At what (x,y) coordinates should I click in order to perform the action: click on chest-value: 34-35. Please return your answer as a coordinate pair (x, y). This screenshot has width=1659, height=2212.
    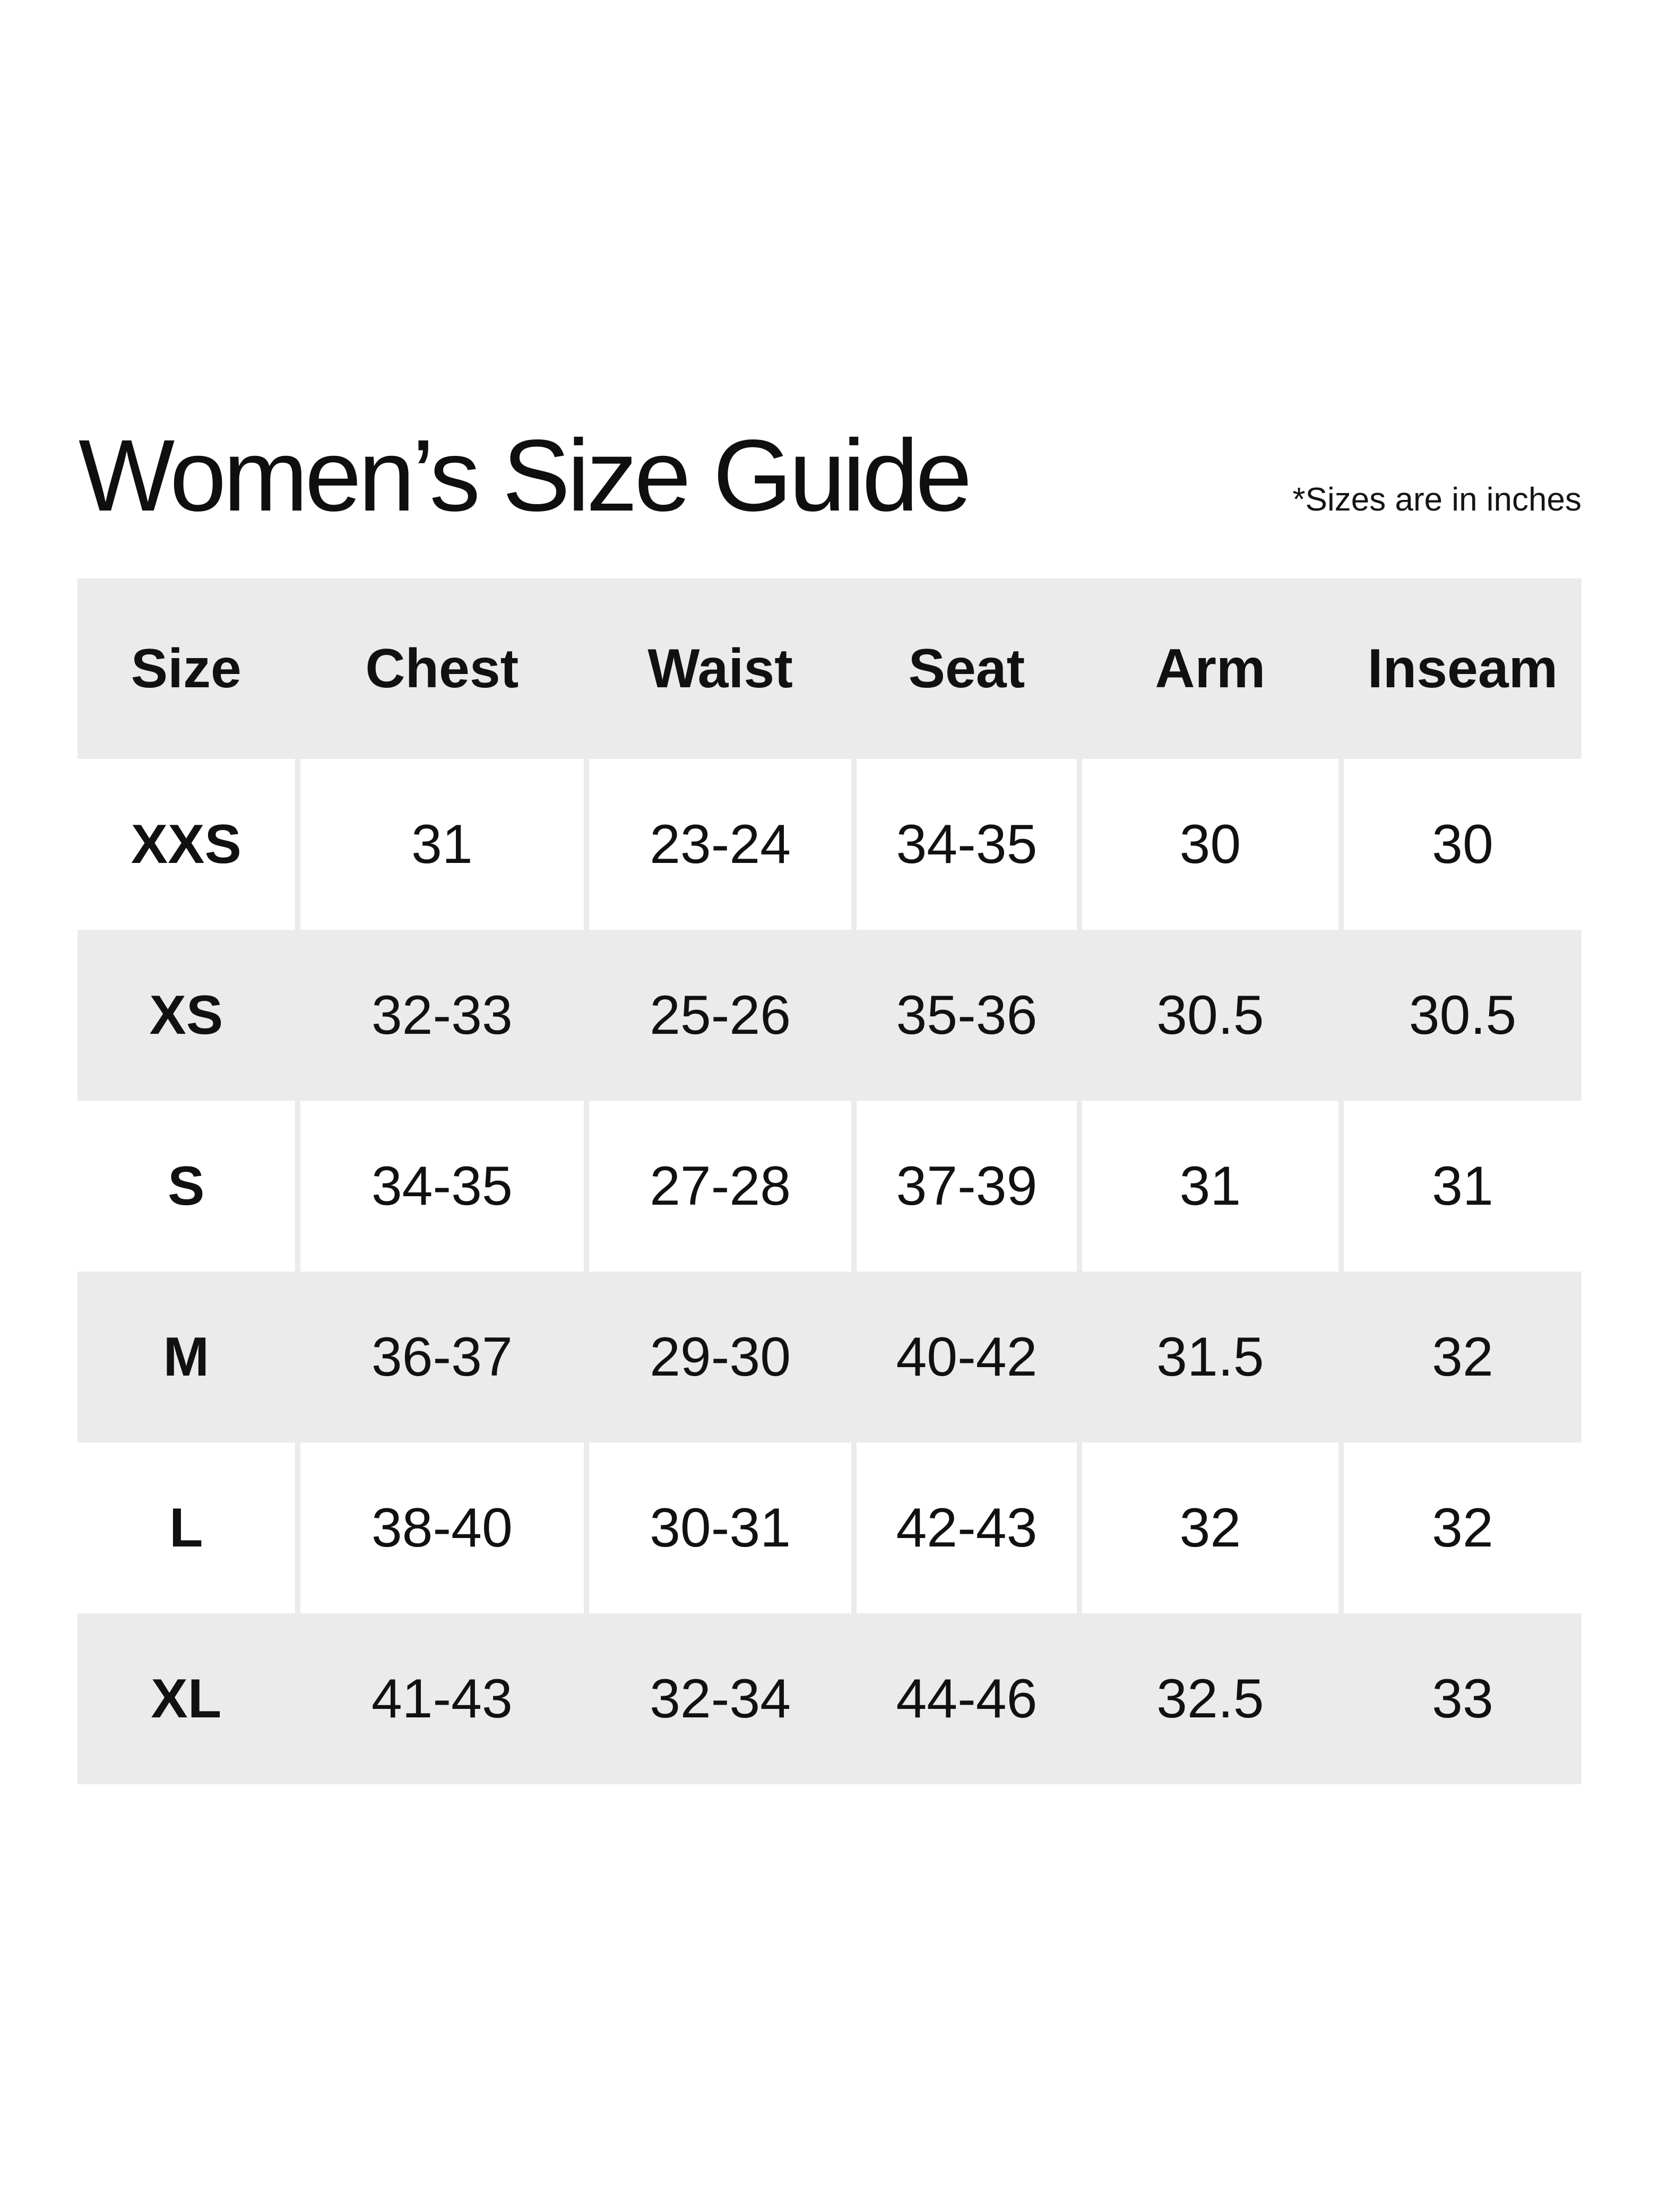
    Looking at the image, I should click on (442, 1186).